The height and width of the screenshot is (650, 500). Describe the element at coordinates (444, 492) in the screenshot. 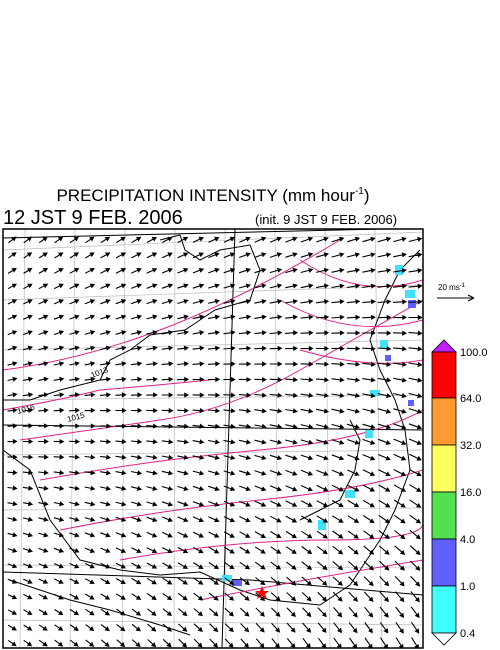

I see `colorbar` at that location.